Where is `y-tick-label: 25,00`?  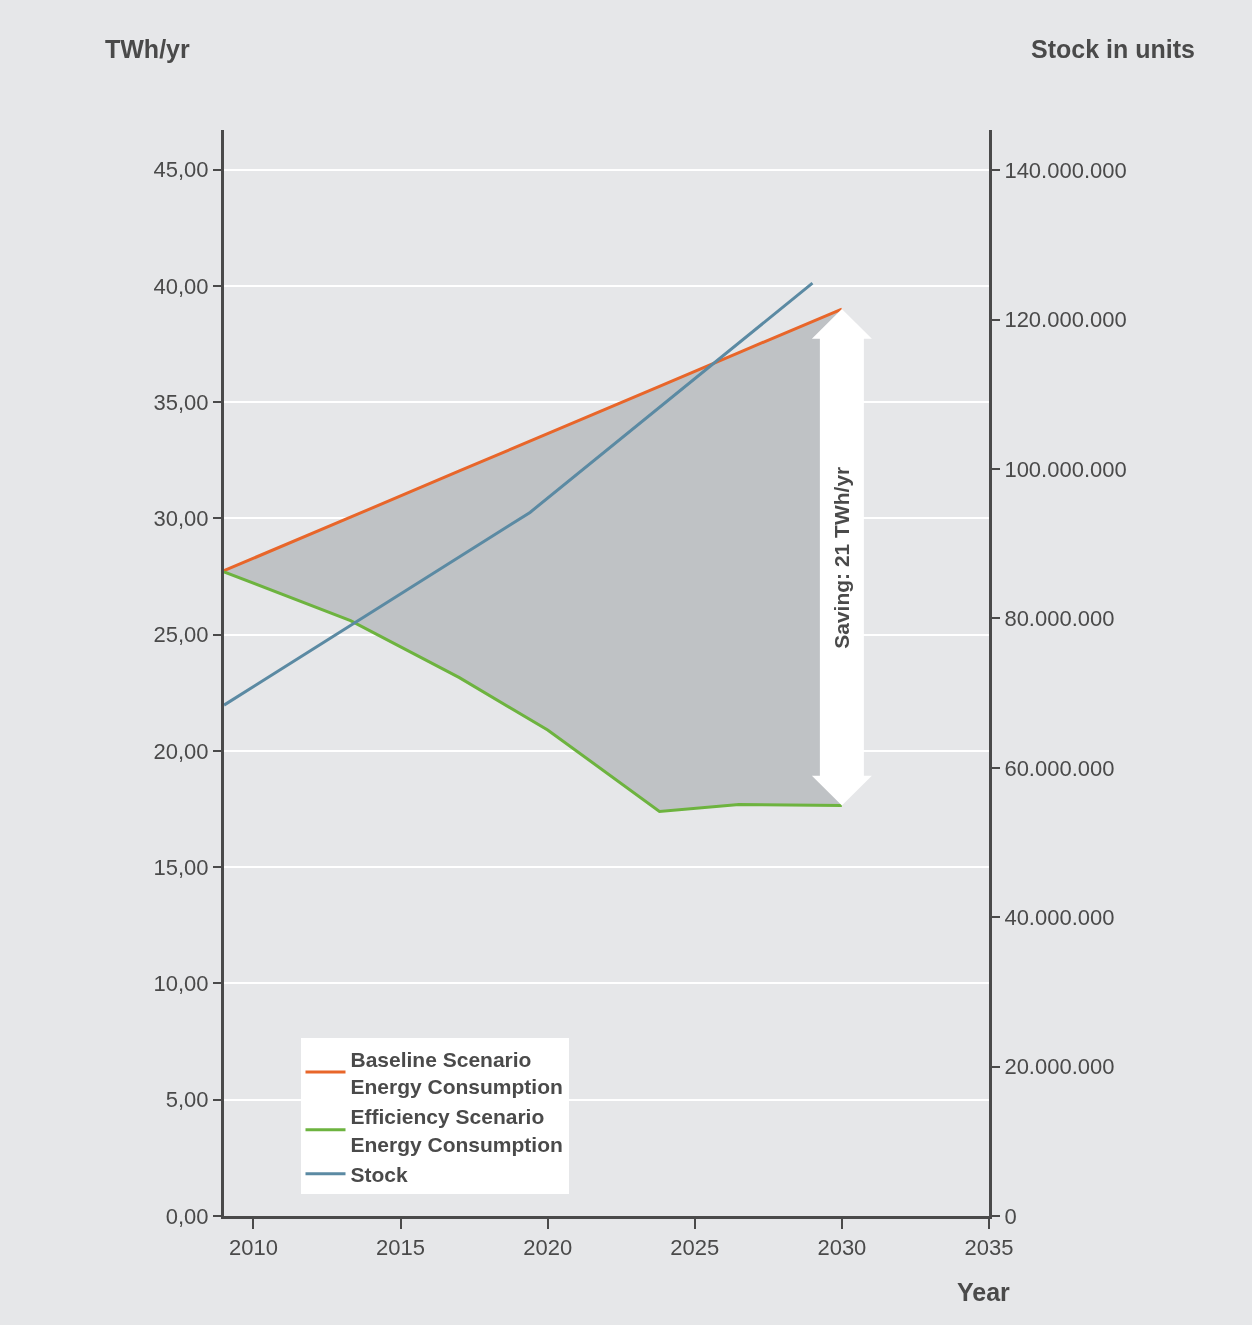 y-tick-label: 25,00 is located at coordinates (181, 635).